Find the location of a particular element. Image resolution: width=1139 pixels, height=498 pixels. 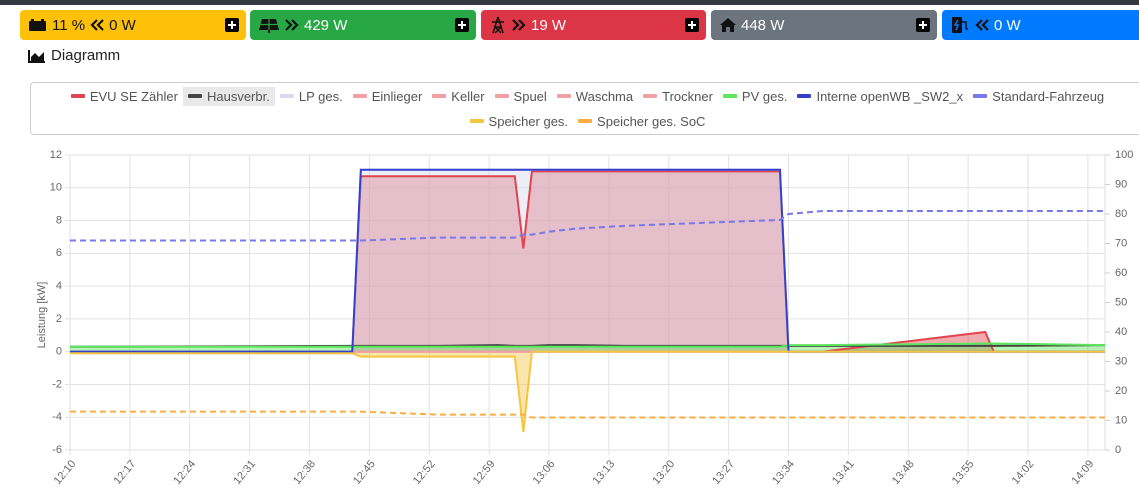

x-tick-label: 12:24 is located at coordinates (184, 472).